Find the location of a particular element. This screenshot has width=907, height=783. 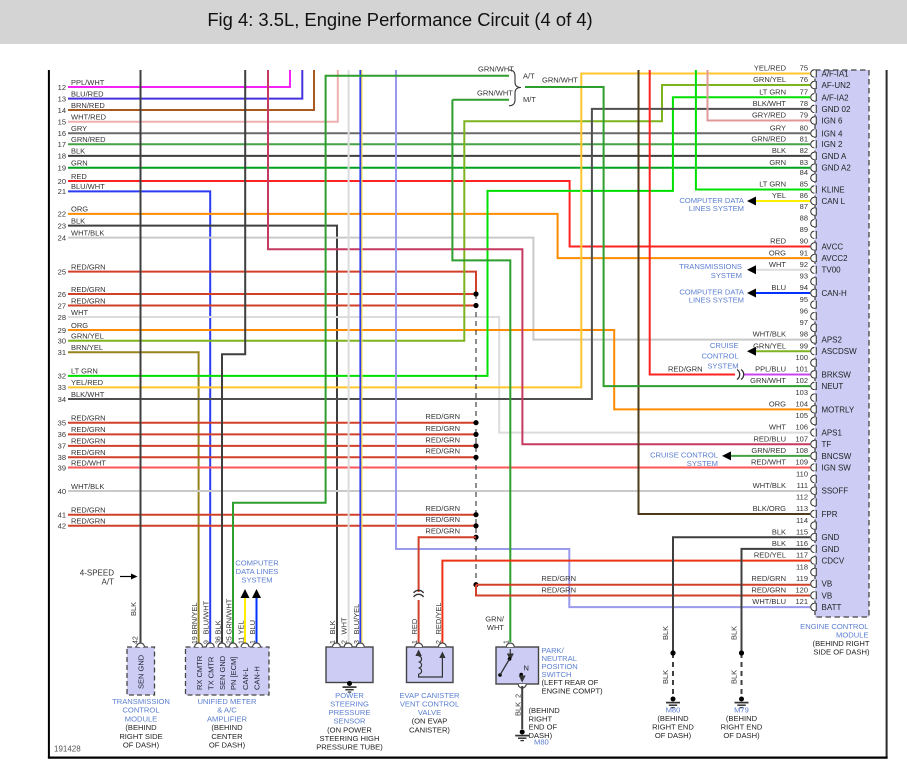

svg-text: 17 is located at coordinates (62, 144).